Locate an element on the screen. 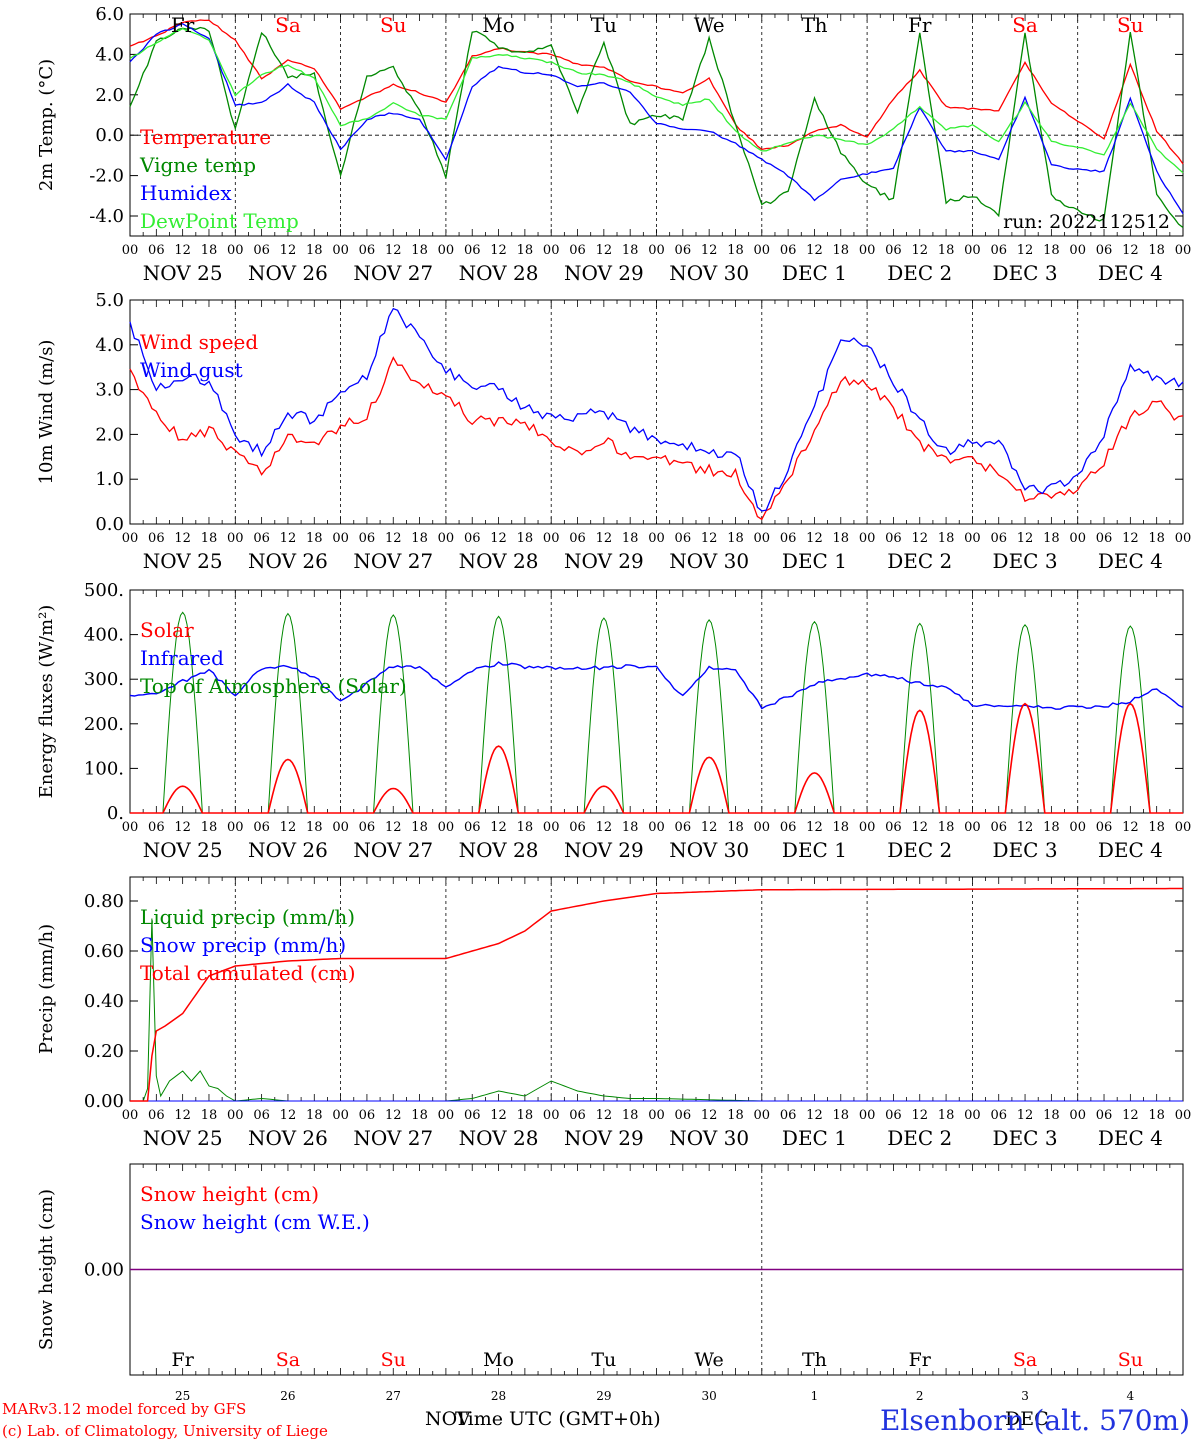 The width and height of the screenshot is (1194, 1440). date-label: NOV 29 is located at coordinates (604, 561).